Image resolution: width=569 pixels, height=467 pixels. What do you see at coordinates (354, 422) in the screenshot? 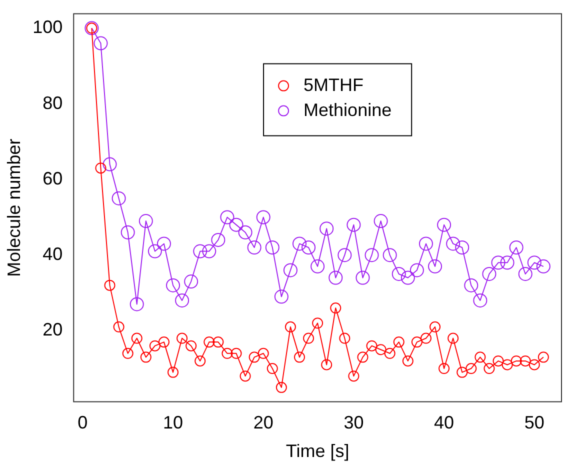
I see `x-tick-label: 30` at bounding box center [354, 422].